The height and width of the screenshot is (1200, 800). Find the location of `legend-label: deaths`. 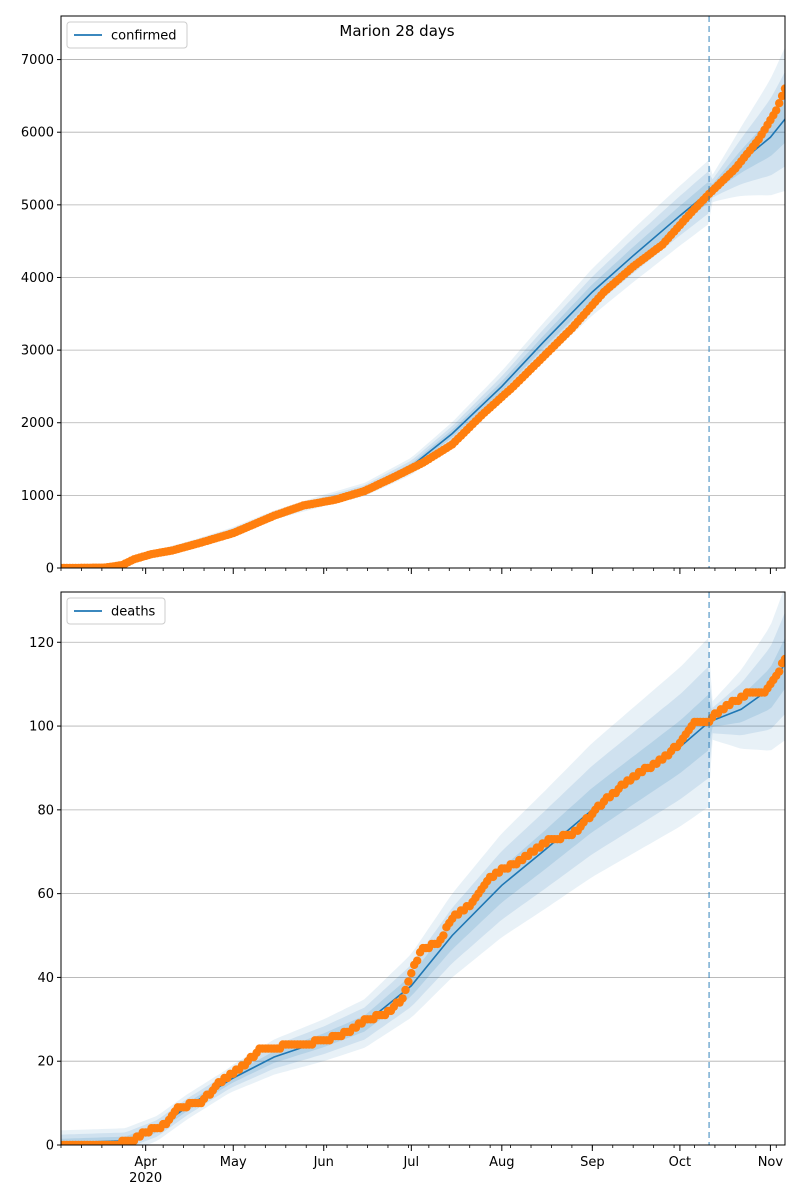

legend-label: deaths is located at coordinates (133, 612).